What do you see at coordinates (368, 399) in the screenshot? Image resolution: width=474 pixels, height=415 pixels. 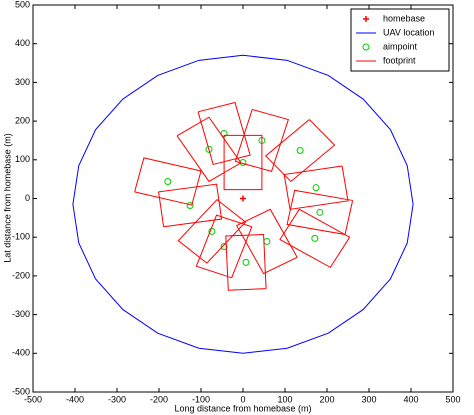 I see `x-tick-label: 300` at bounding box center [368, 399].